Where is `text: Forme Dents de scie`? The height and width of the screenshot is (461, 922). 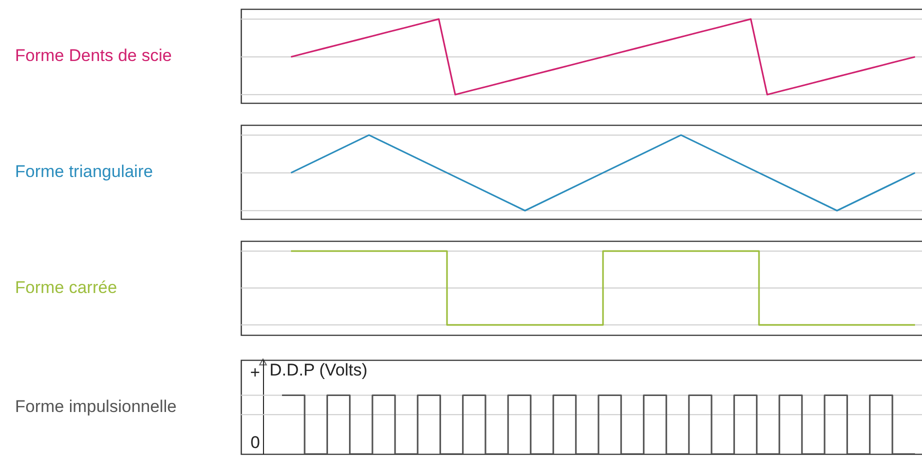
text: Forme Dents de scie is located at coordinates (93, 55).